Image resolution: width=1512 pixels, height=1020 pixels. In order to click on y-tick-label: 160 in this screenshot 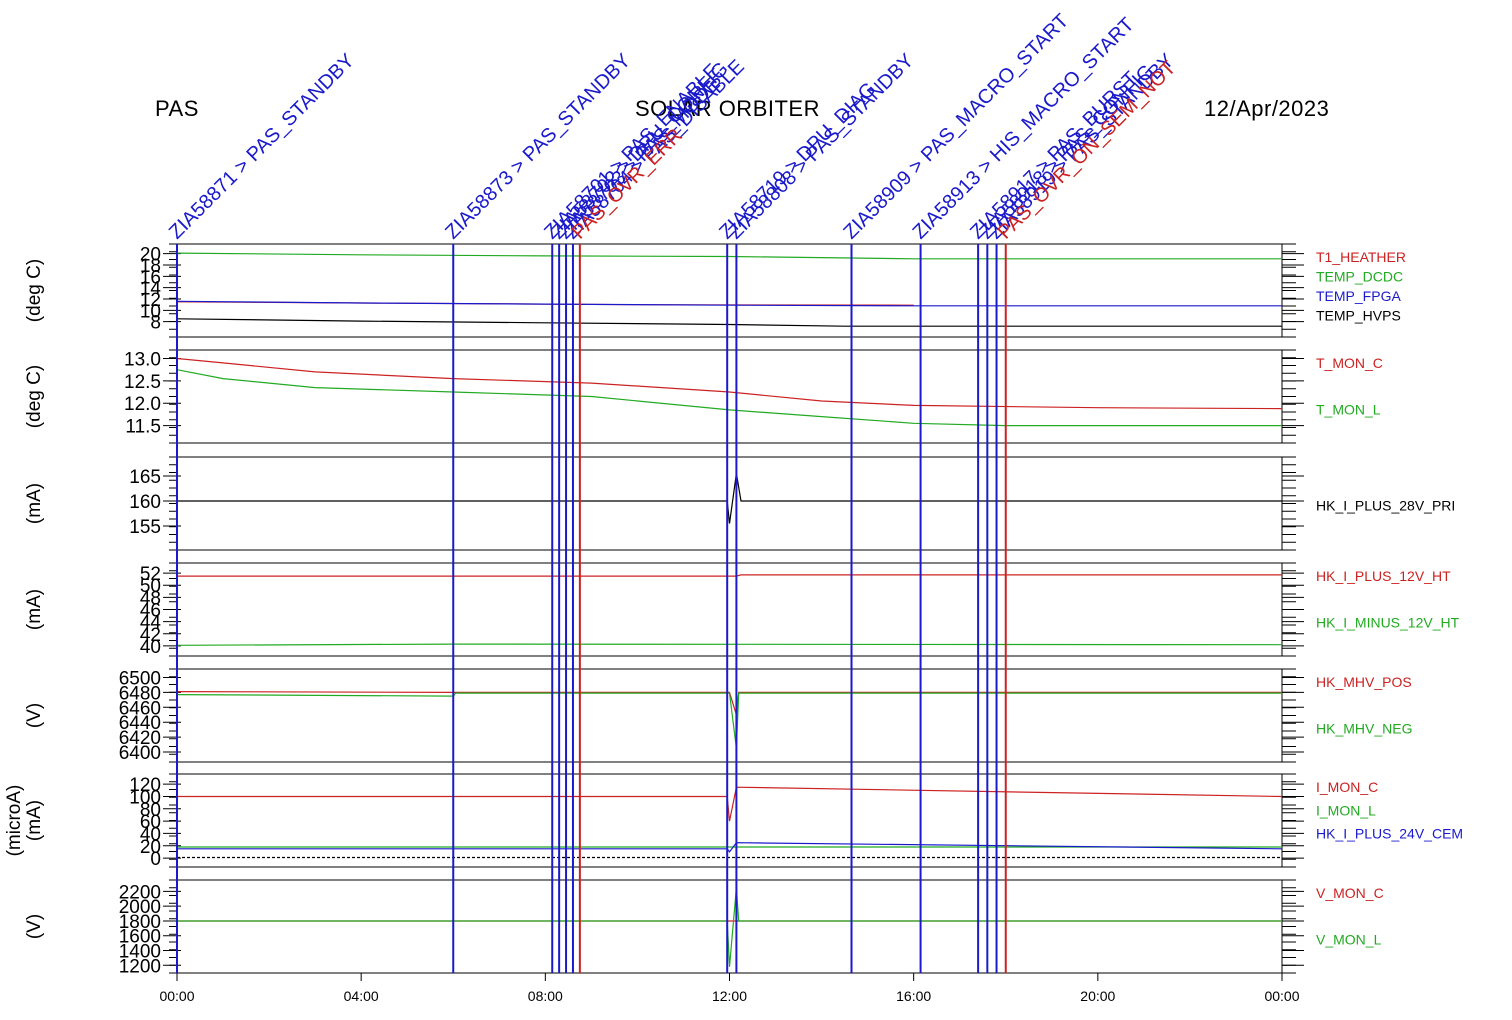, I will do `click(145, 502)`.